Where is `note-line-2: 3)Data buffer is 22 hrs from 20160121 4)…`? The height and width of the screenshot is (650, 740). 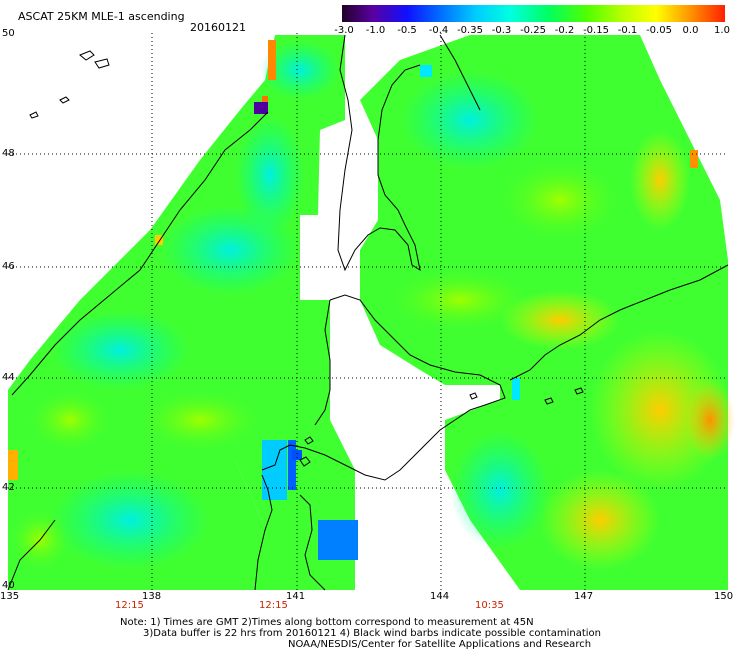
note-line-2: 3)Data buffer is 22 hrs from 20160121 4)… is located at coordinates (372, 633).